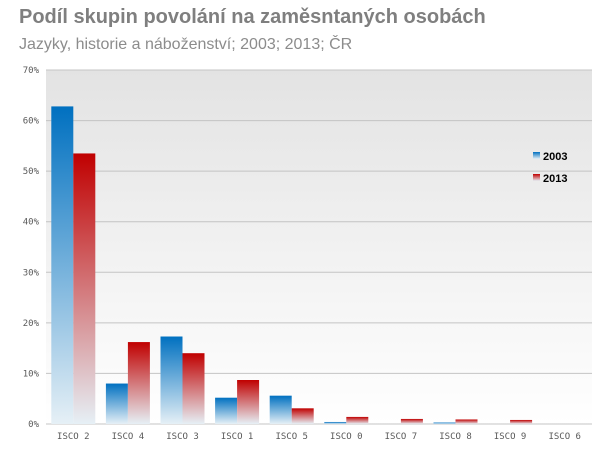 The height and width of the screenshot is (461, 605). Describe the element at coordinates (31, 172) in the screenshot. I see `y-tick-label: 50%` at that location.